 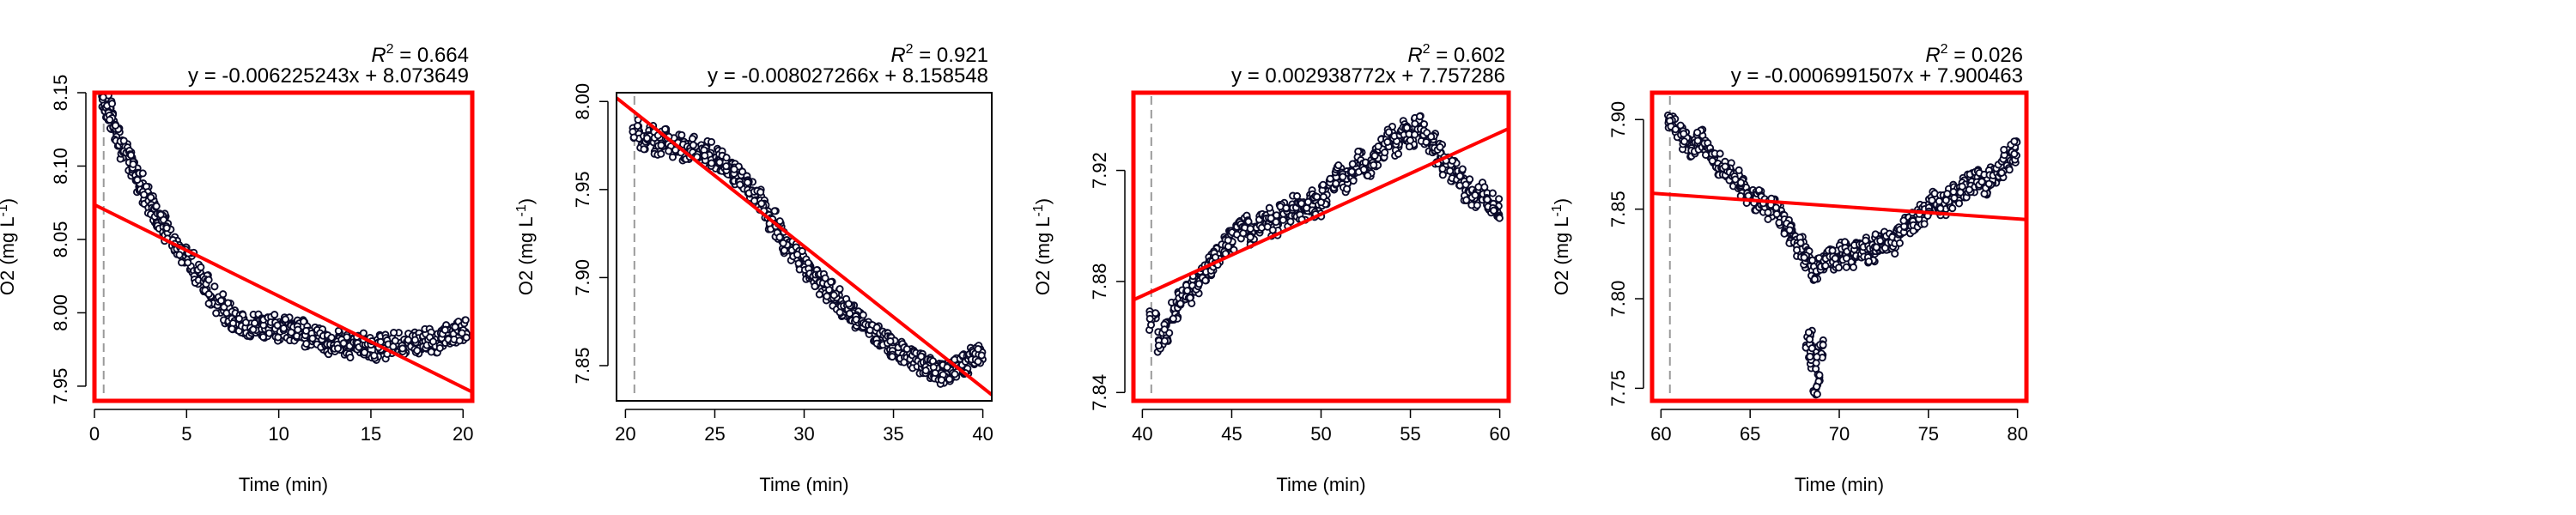 What do you see at coordinates (1877, 76) in the screenshot?
I see `regression-equation: y = -0.0006991507x + 7.900463` at bounding box center [1877, 76].